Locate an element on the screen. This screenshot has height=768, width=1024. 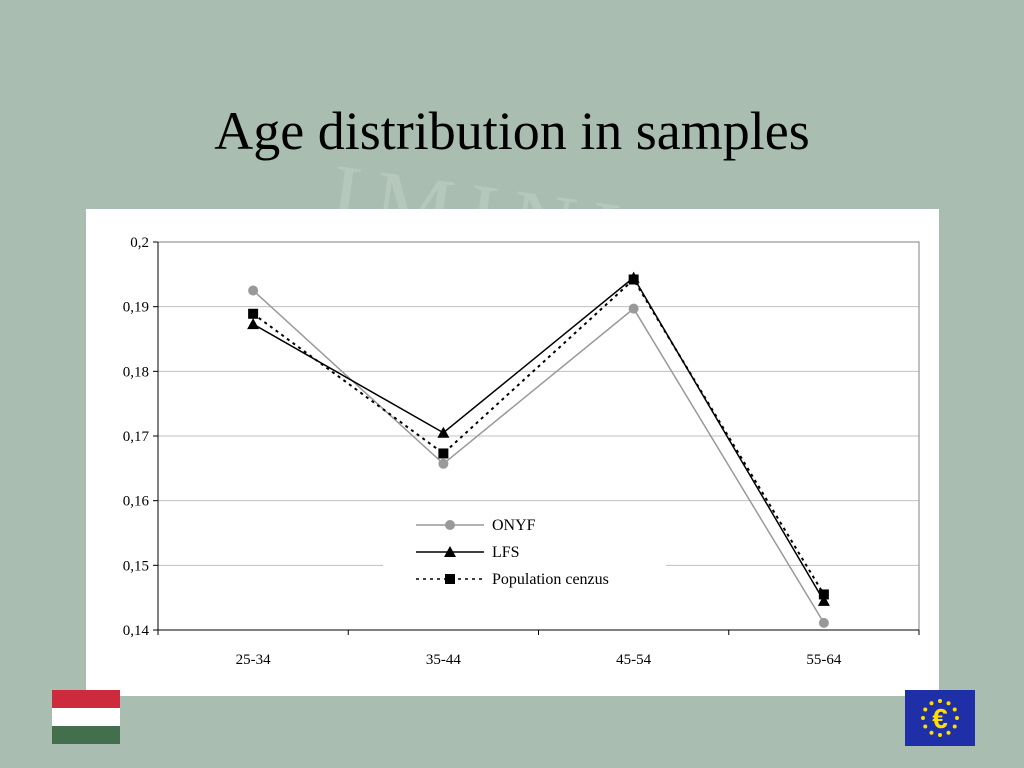
flag-stripe-red is located at coordinates (86, 699).